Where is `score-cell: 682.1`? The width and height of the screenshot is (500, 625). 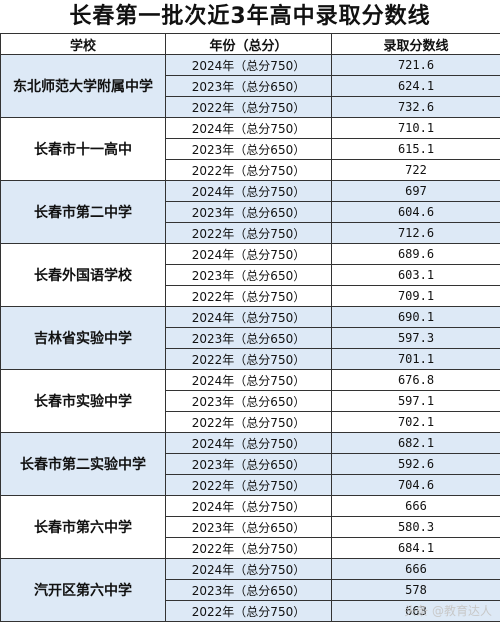
score-cell: 682.1 is located at coordinates (415, 443).